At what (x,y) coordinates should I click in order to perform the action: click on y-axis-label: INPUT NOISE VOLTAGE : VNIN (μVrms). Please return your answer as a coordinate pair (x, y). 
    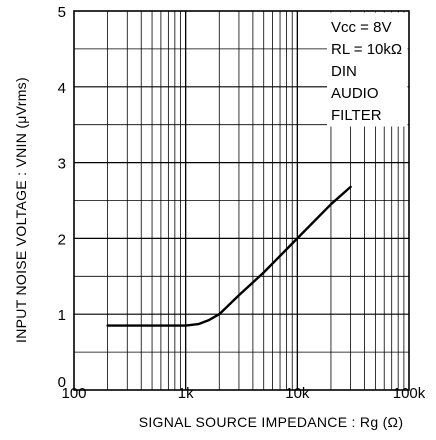
    Looking at the image, I should click on (21, 210).